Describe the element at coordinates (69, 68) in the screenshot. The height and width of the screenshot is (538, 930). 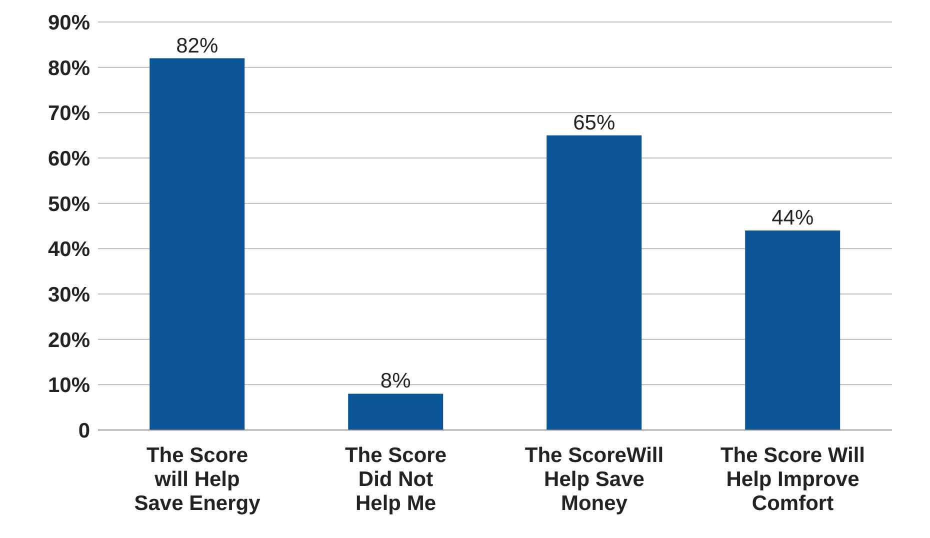
I see `y-tick-label: 80%` at that location.